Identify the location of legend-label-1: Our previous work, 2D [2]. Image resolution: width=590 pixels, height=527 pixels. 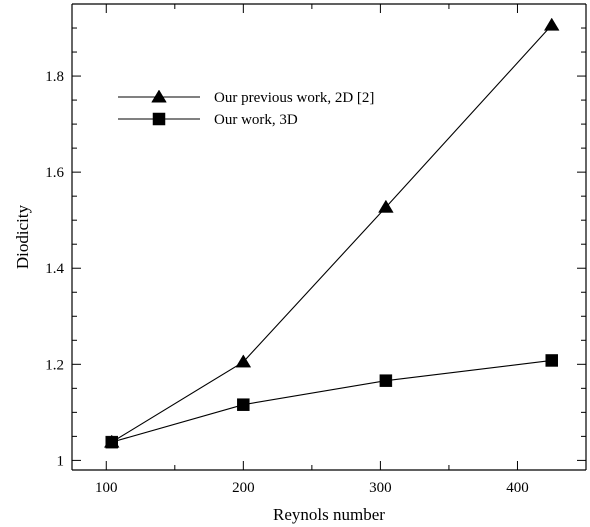
(294, 98).